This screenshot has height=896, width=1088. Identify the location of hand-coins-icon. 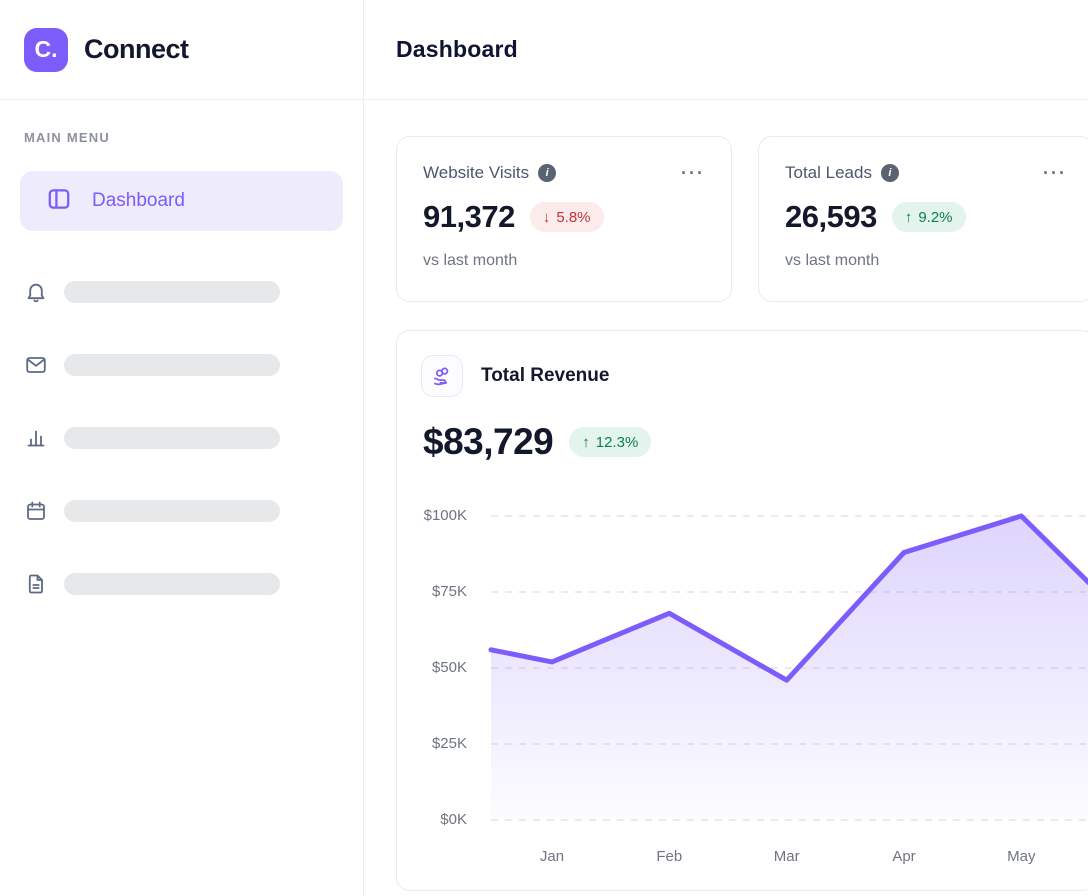
(442, 376).